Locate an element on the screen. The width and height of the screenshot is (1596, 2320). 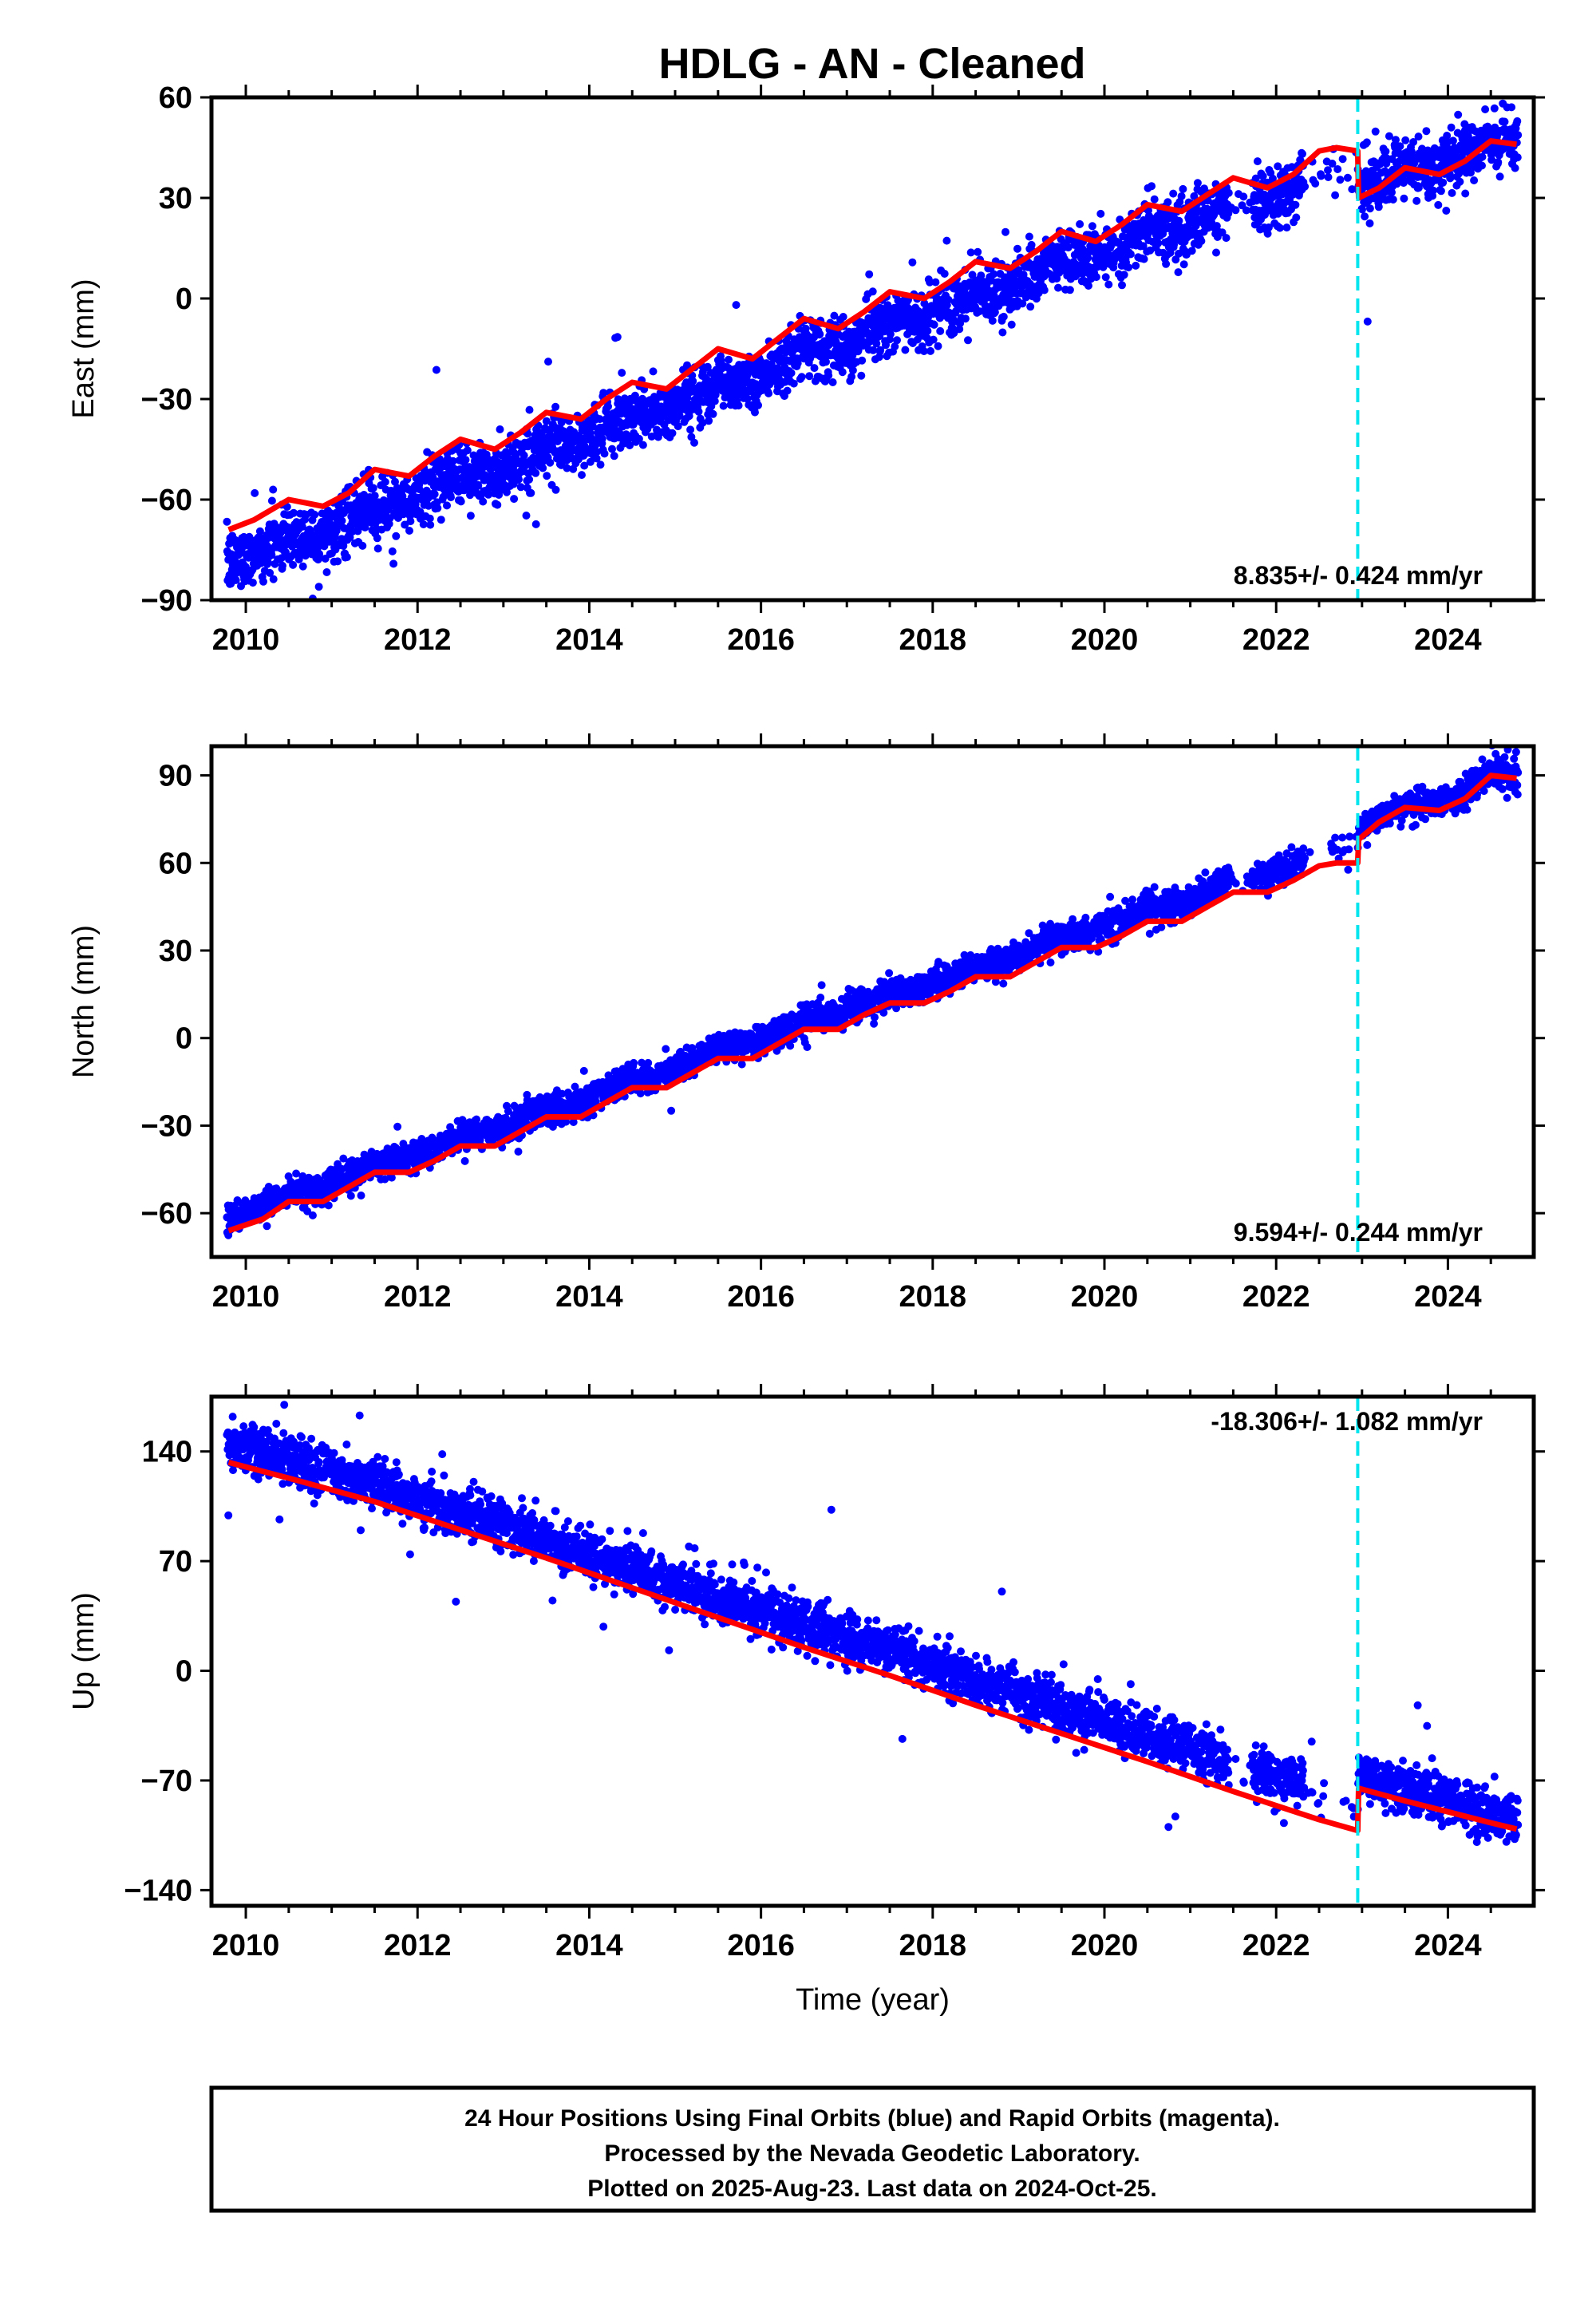
y-axis-label: East (mm) is located at coordinates (84, 348).